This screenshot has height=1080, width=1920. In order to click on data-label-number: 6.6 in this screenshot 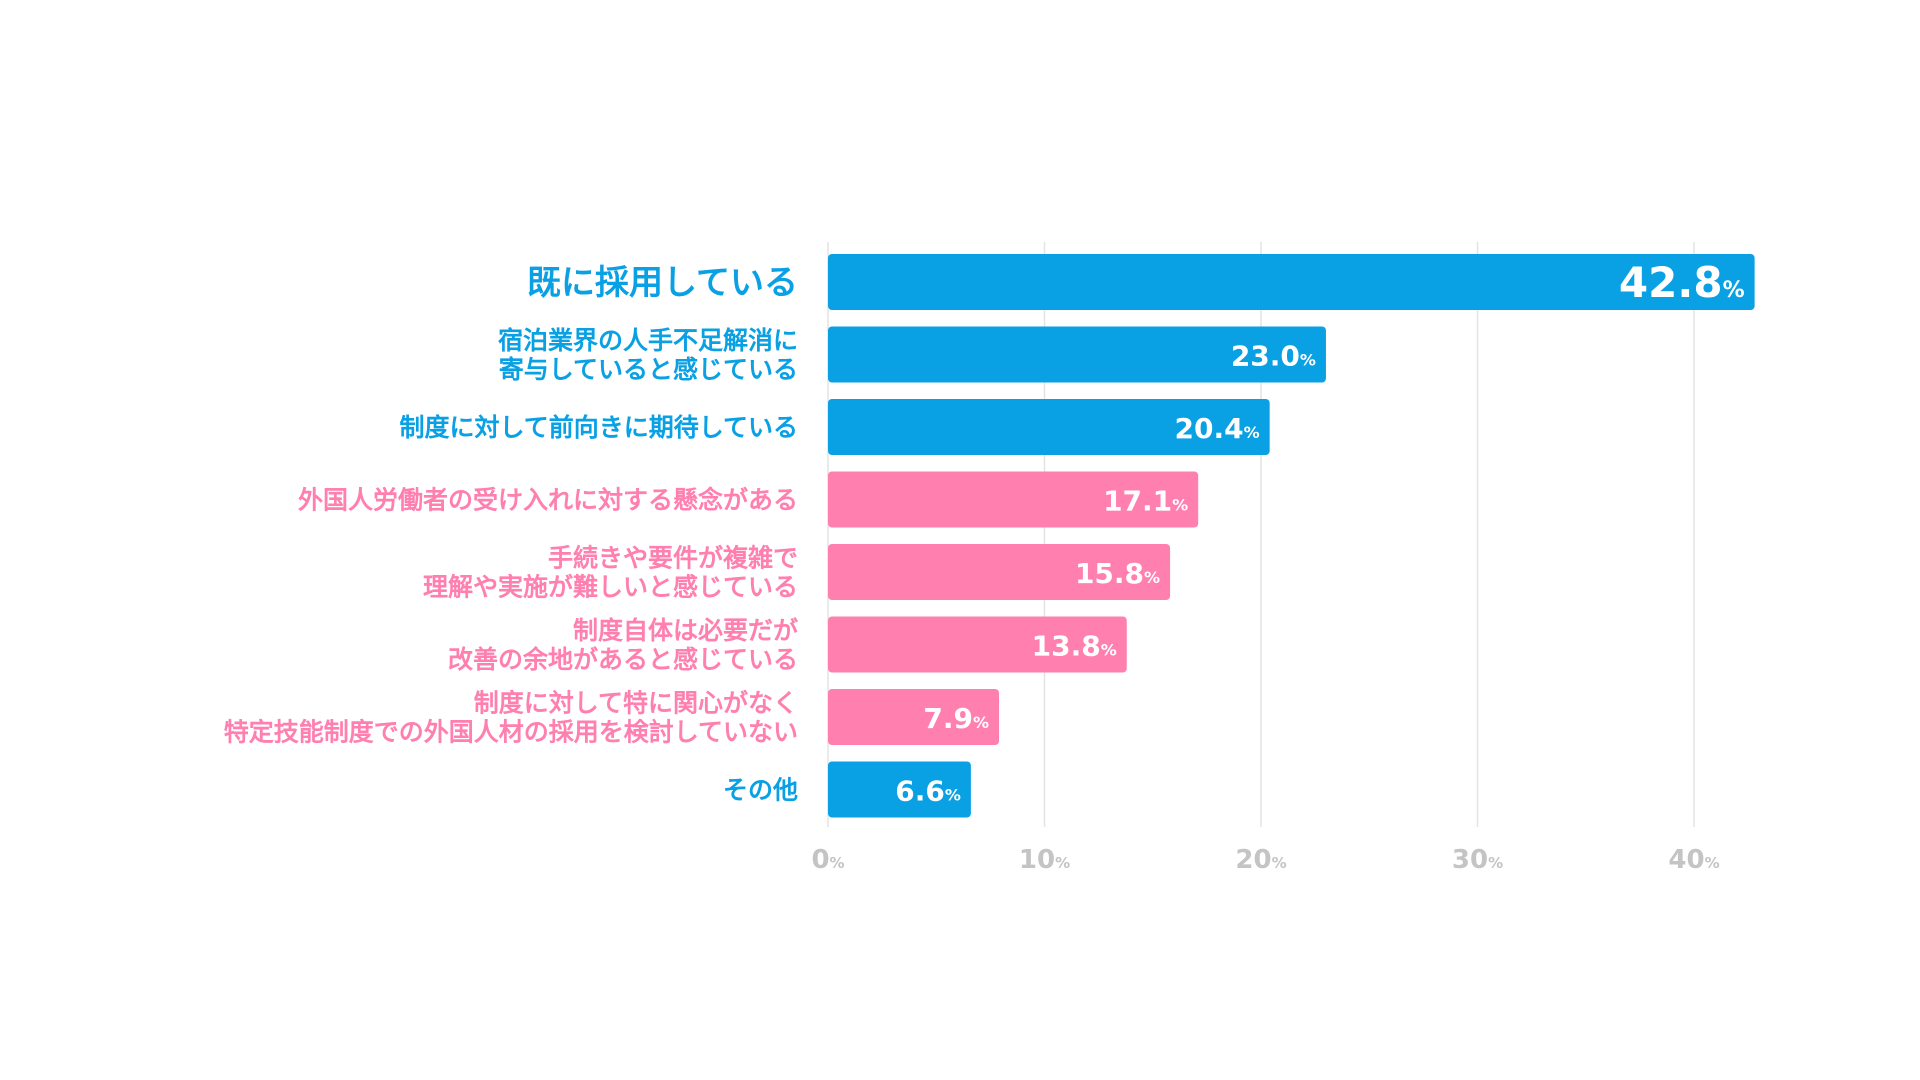, I will do `click(920, 791)`.